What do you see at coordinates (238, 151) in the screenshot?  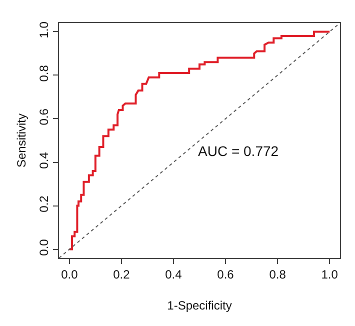 I see `annotation: AUC = 0.772` at bounding box center [238, 151].